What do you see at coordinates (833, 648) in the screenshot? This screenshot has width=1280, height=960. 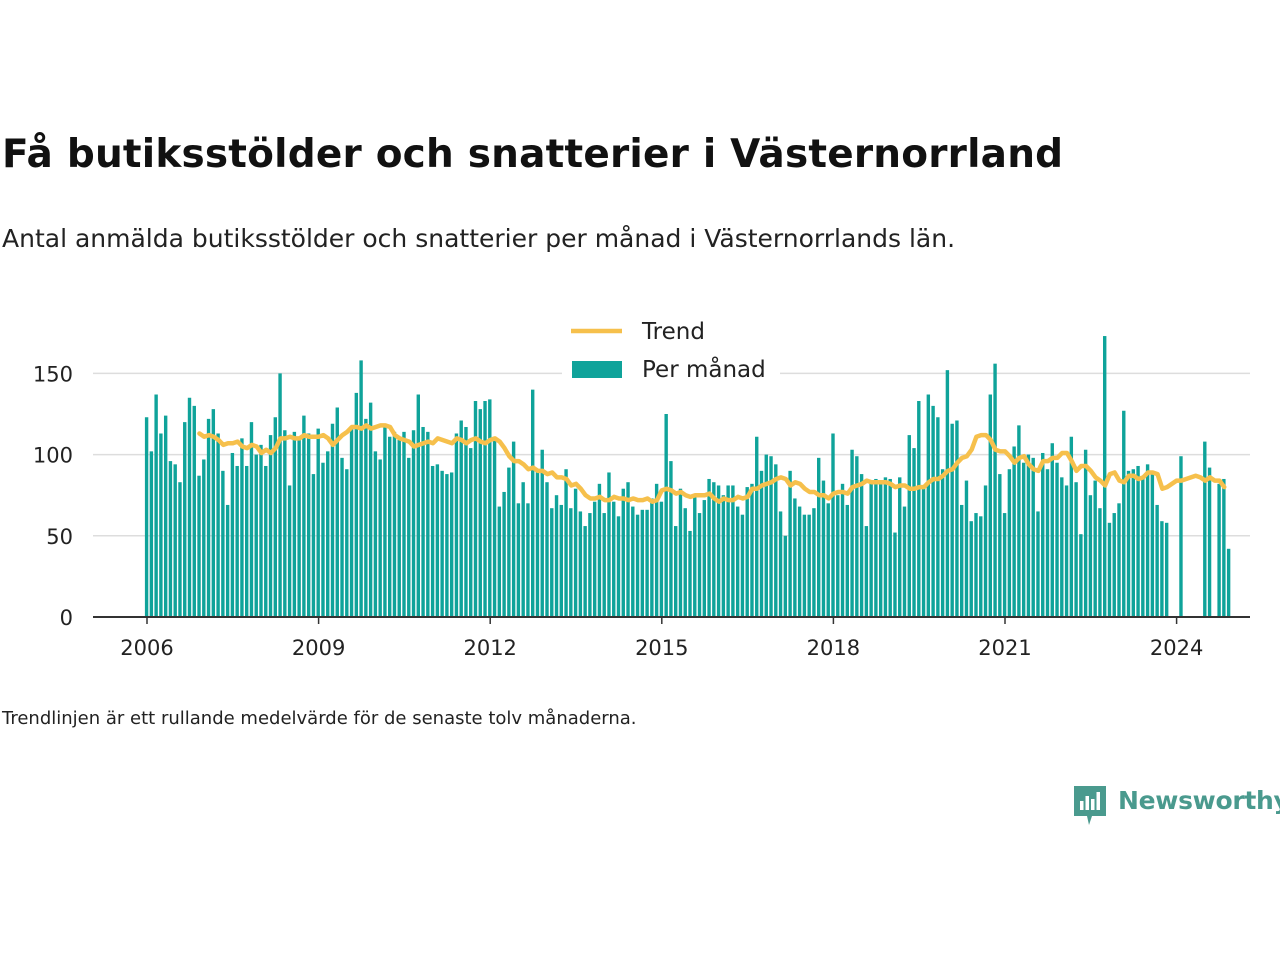 I see `x-tick-label: 2018` at bounding box center [833, 648].